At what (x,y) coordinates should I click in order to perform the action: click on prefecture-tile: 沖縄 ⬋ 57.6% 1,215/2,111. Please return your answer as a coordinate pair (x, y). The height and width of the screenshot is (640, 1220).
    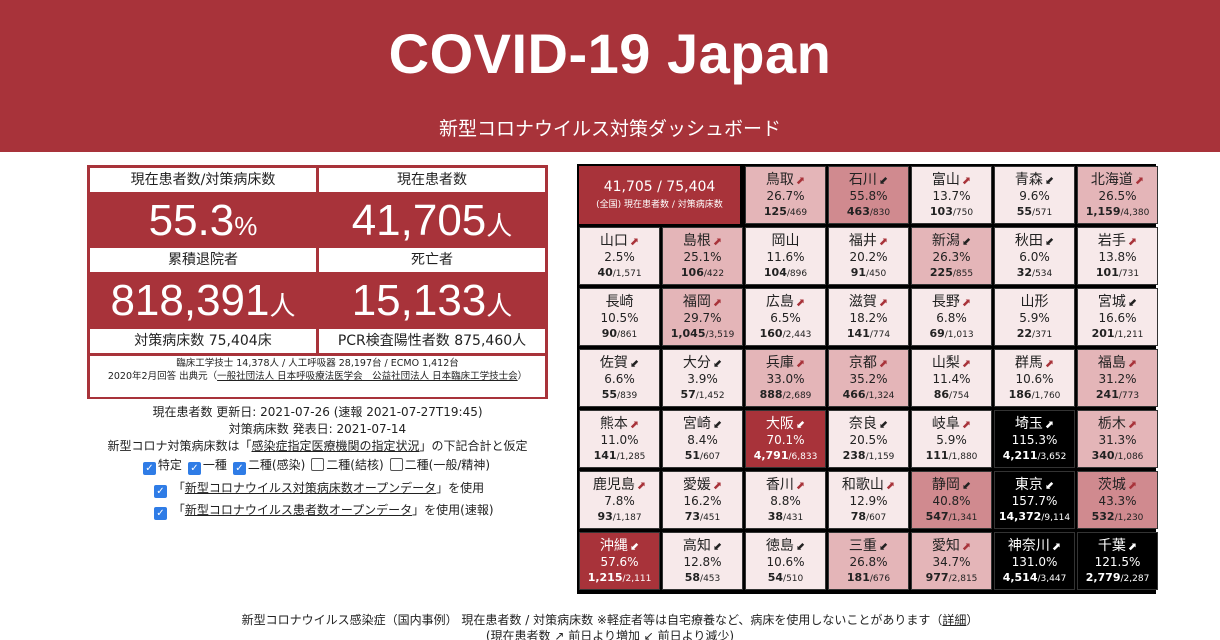
    Looking at the image, I should click on (619, 561).